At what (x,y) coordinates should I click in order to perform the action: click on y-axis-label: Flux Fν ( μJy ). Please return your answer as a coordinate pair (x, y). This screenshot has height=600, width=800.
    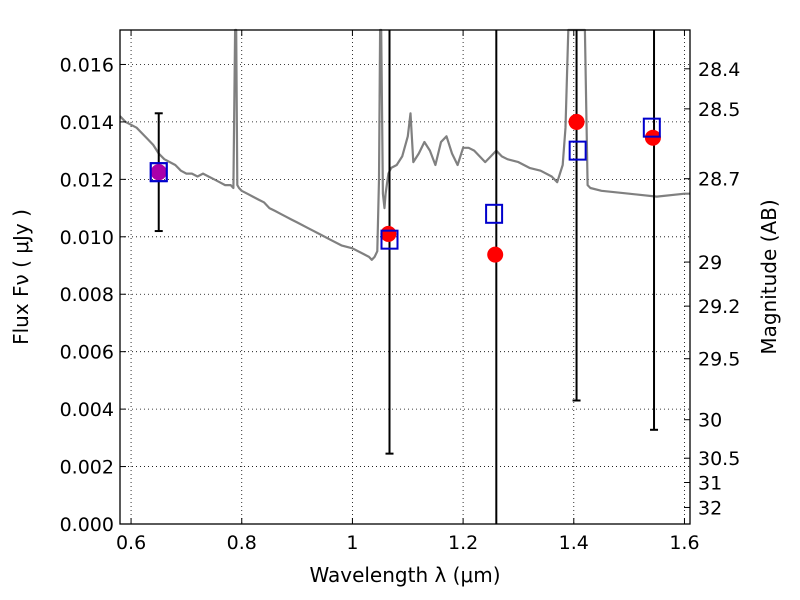
    Looking at the image, I should click on (21, 277).